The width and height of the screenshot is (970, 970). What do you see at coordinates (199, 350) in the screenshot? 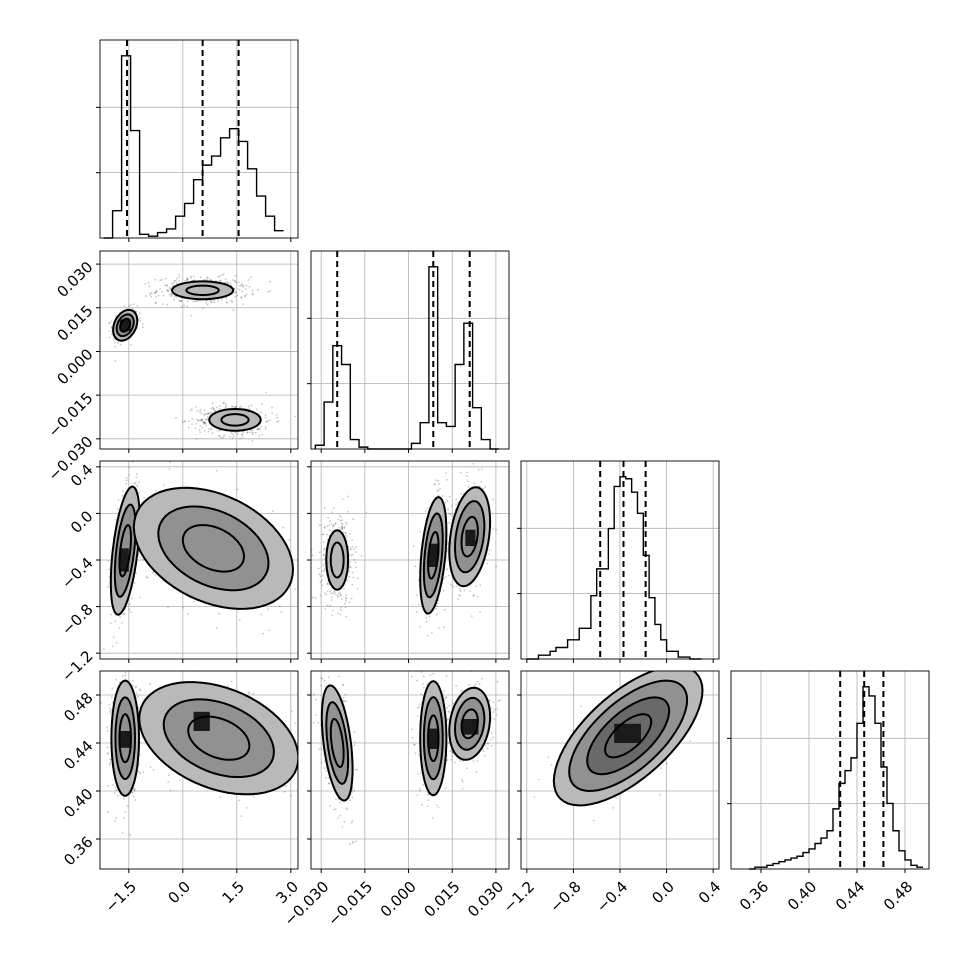
I see `panel-frame` at bounding box center [199, 350].